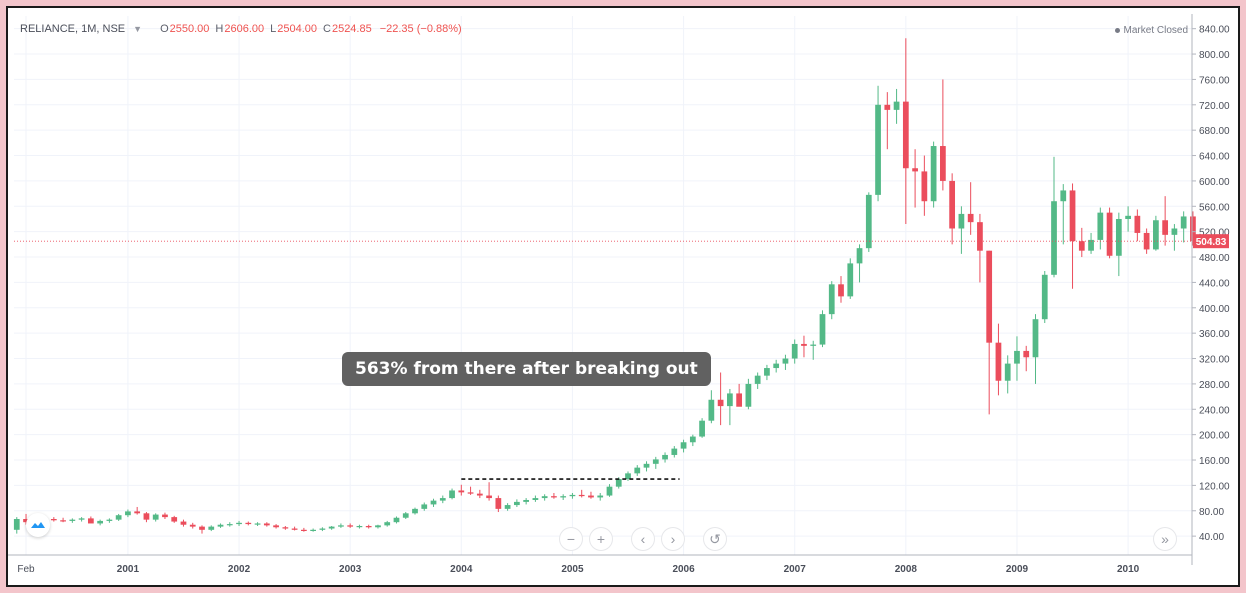 The image size is (1246, 593). I want to click on annotation-callout: 563% from there after breaking out, so click(526, 369).